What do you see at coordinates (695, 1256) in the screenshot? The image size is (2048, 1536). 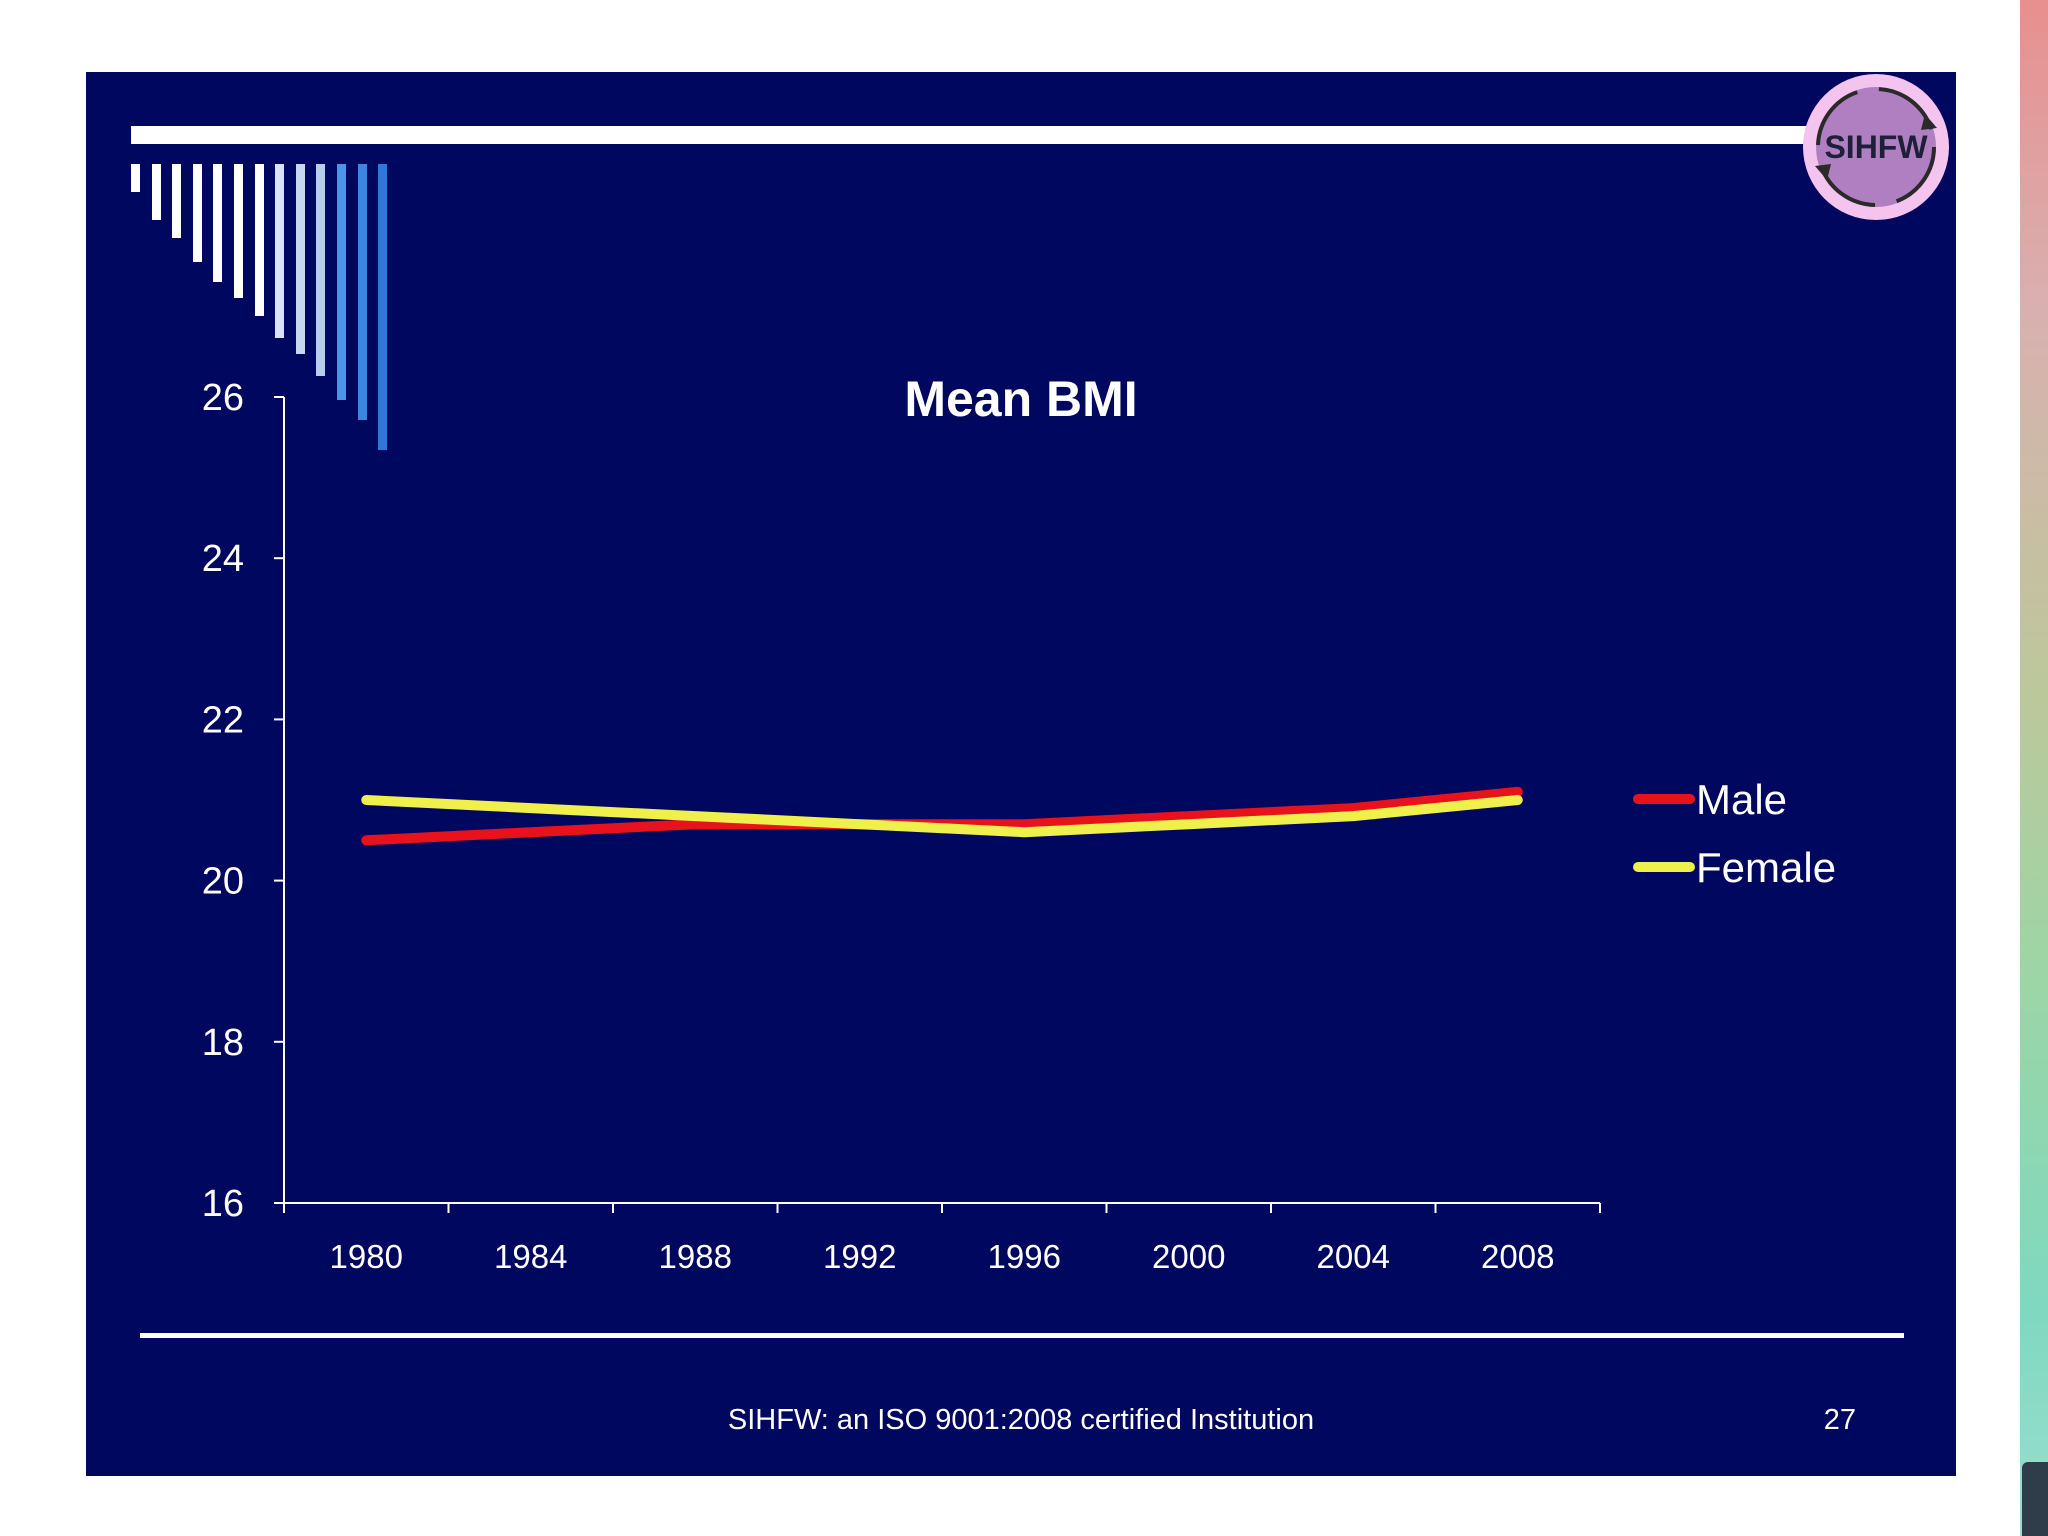 I see `x-tick-label: 1988` at bounding box center [695, 1256].